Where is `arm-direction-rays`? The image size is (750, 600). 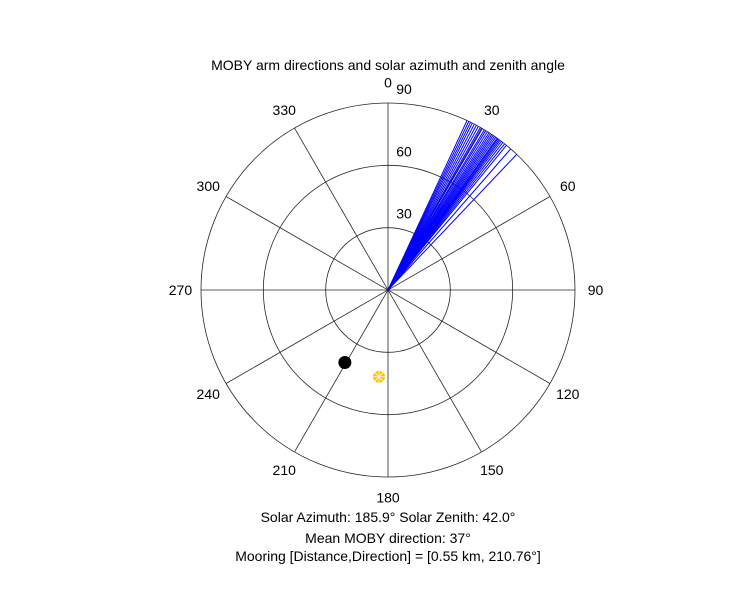
arm-direction-rays is located at coordinates (452, 205).